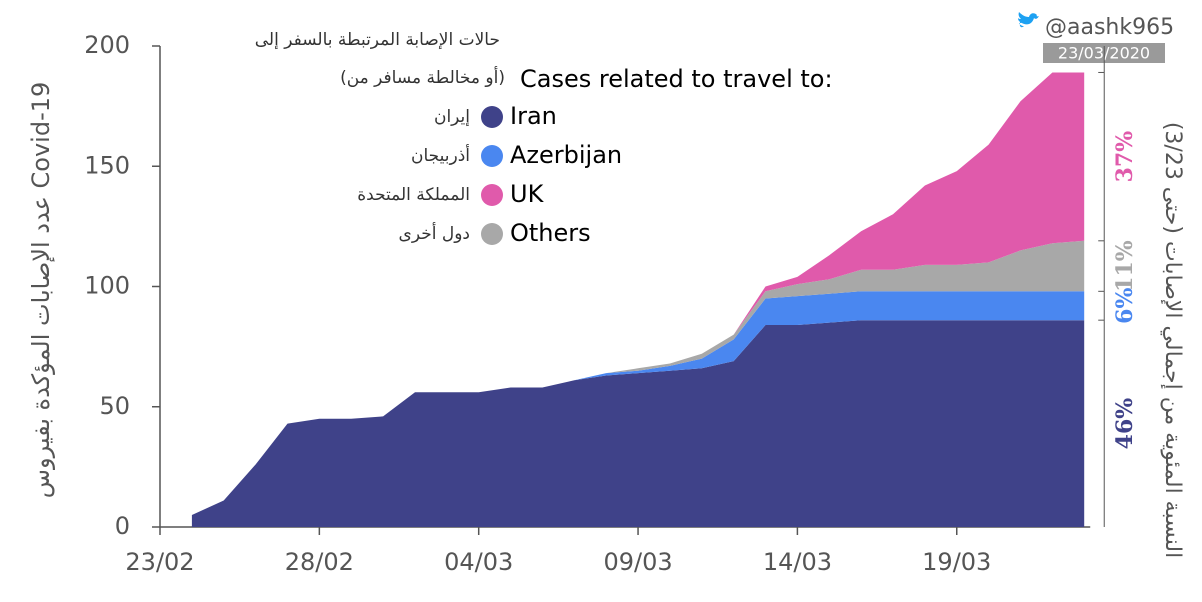 The image size is (1202, 602). I want to click on share-label: 37%, so click(1125, 157).